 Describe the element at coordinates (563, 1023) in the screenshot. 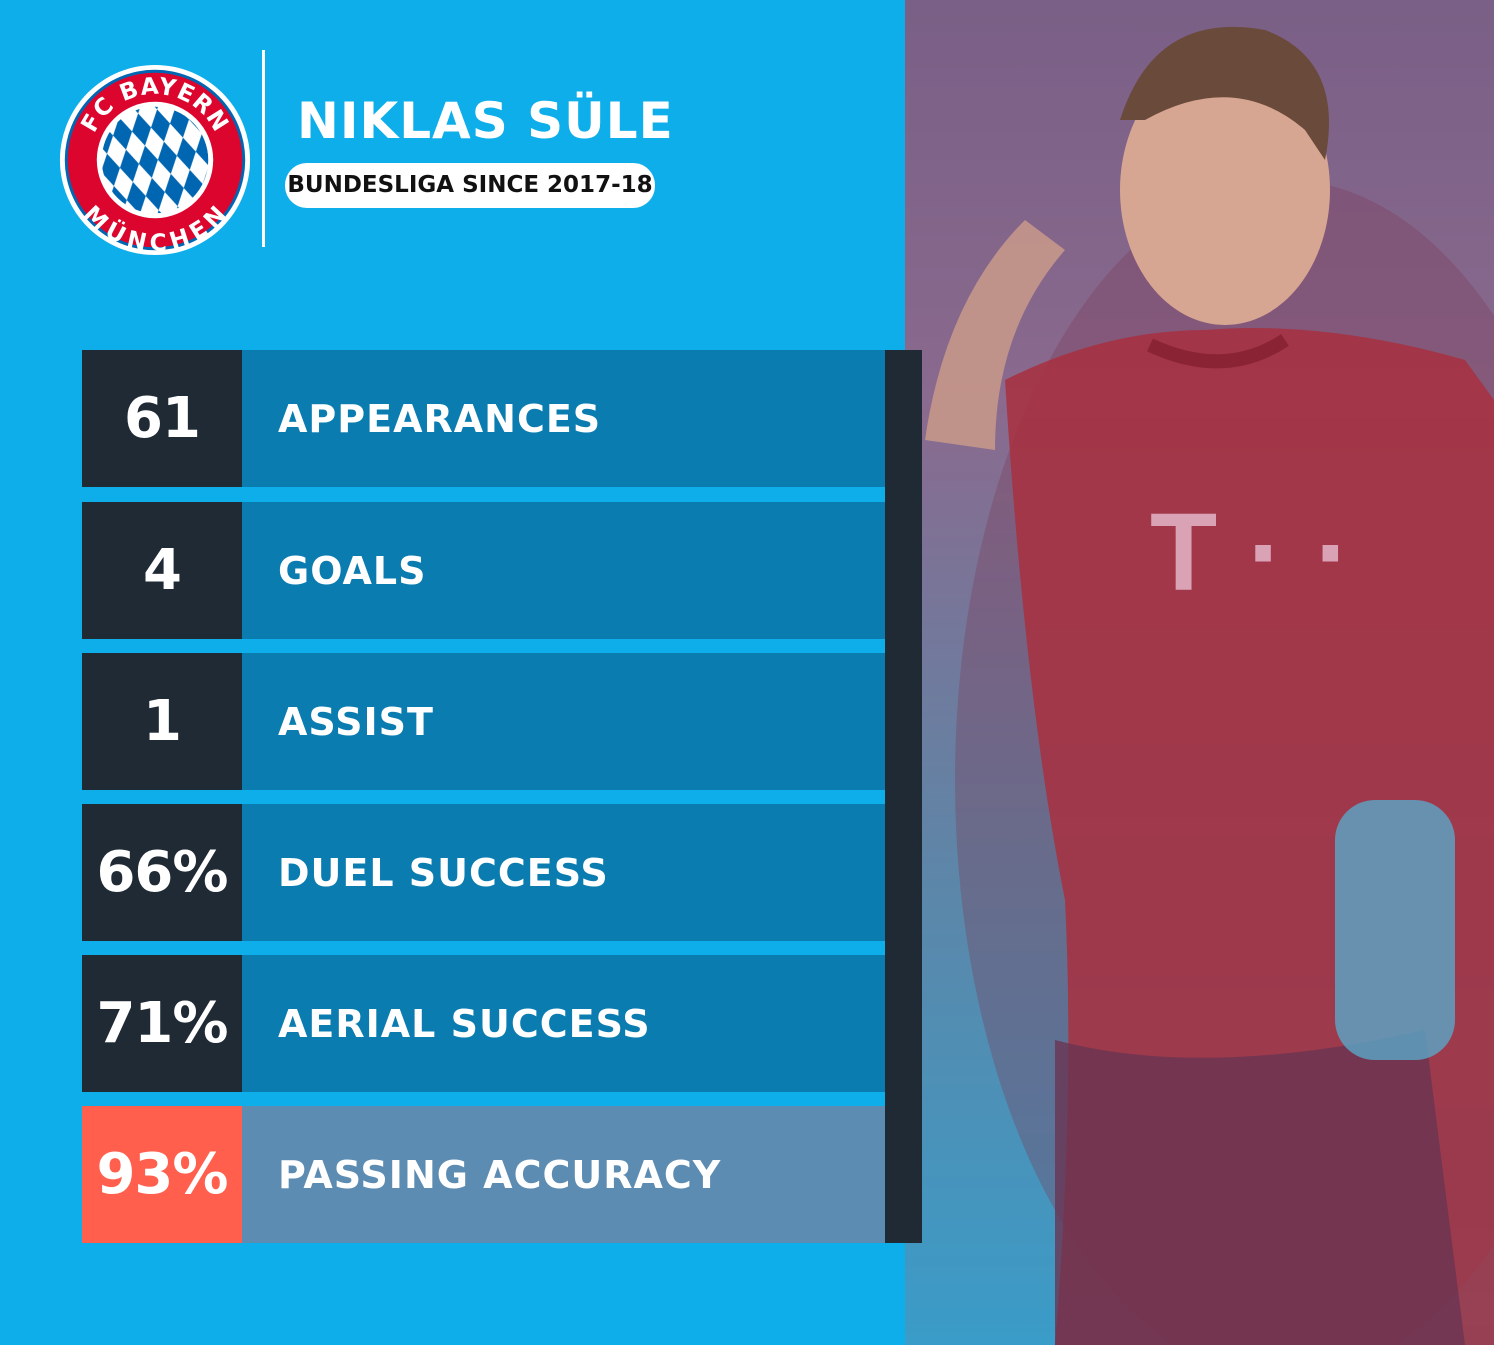

I see `stat-label: AERIAL SUCCESS` at that location.